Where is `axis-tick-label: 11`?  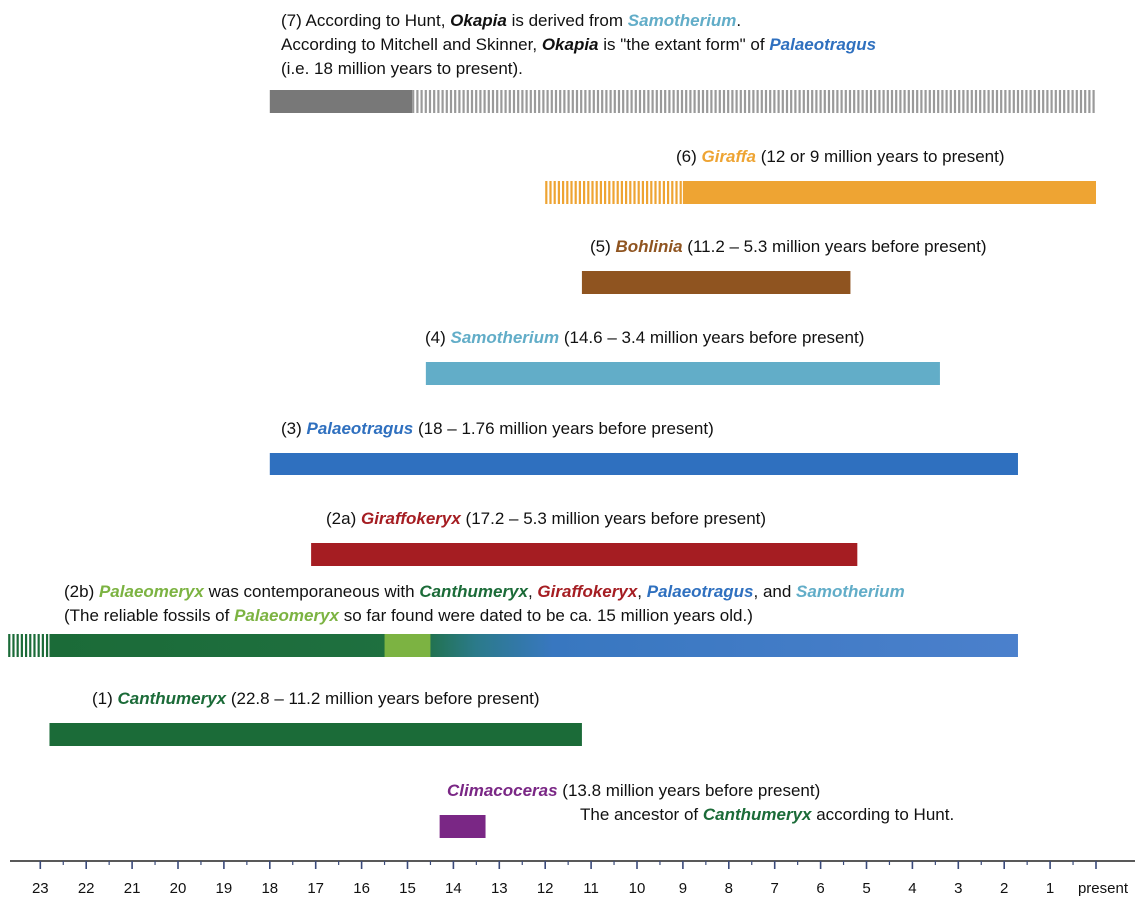
axis-tick-label: 11 is located at coordinates (591, 888).